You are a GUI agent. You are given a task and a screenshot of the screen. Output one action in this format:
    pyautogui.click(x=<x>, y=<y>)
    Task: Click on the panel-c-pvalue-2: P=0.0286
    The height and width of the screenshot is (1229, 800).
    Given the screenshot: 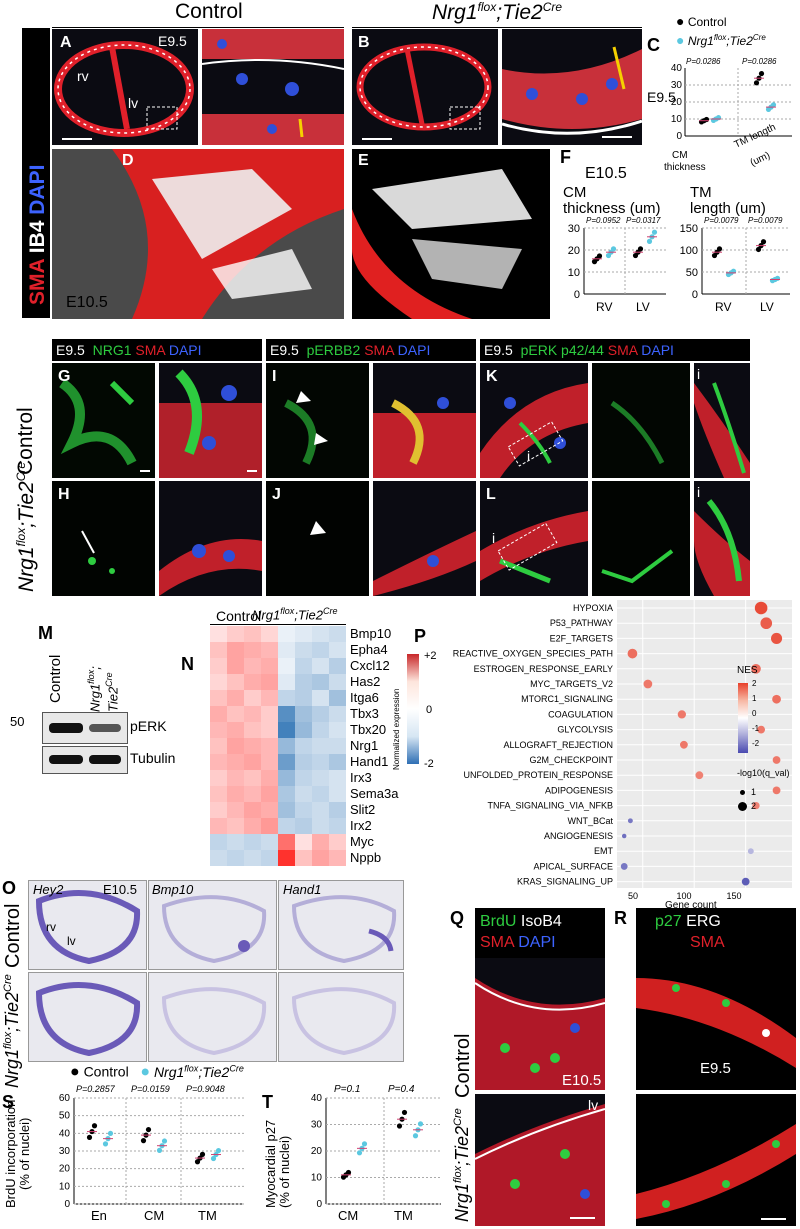 What is the action you would take?
    pyautogui.click(x=759, y=61)
    